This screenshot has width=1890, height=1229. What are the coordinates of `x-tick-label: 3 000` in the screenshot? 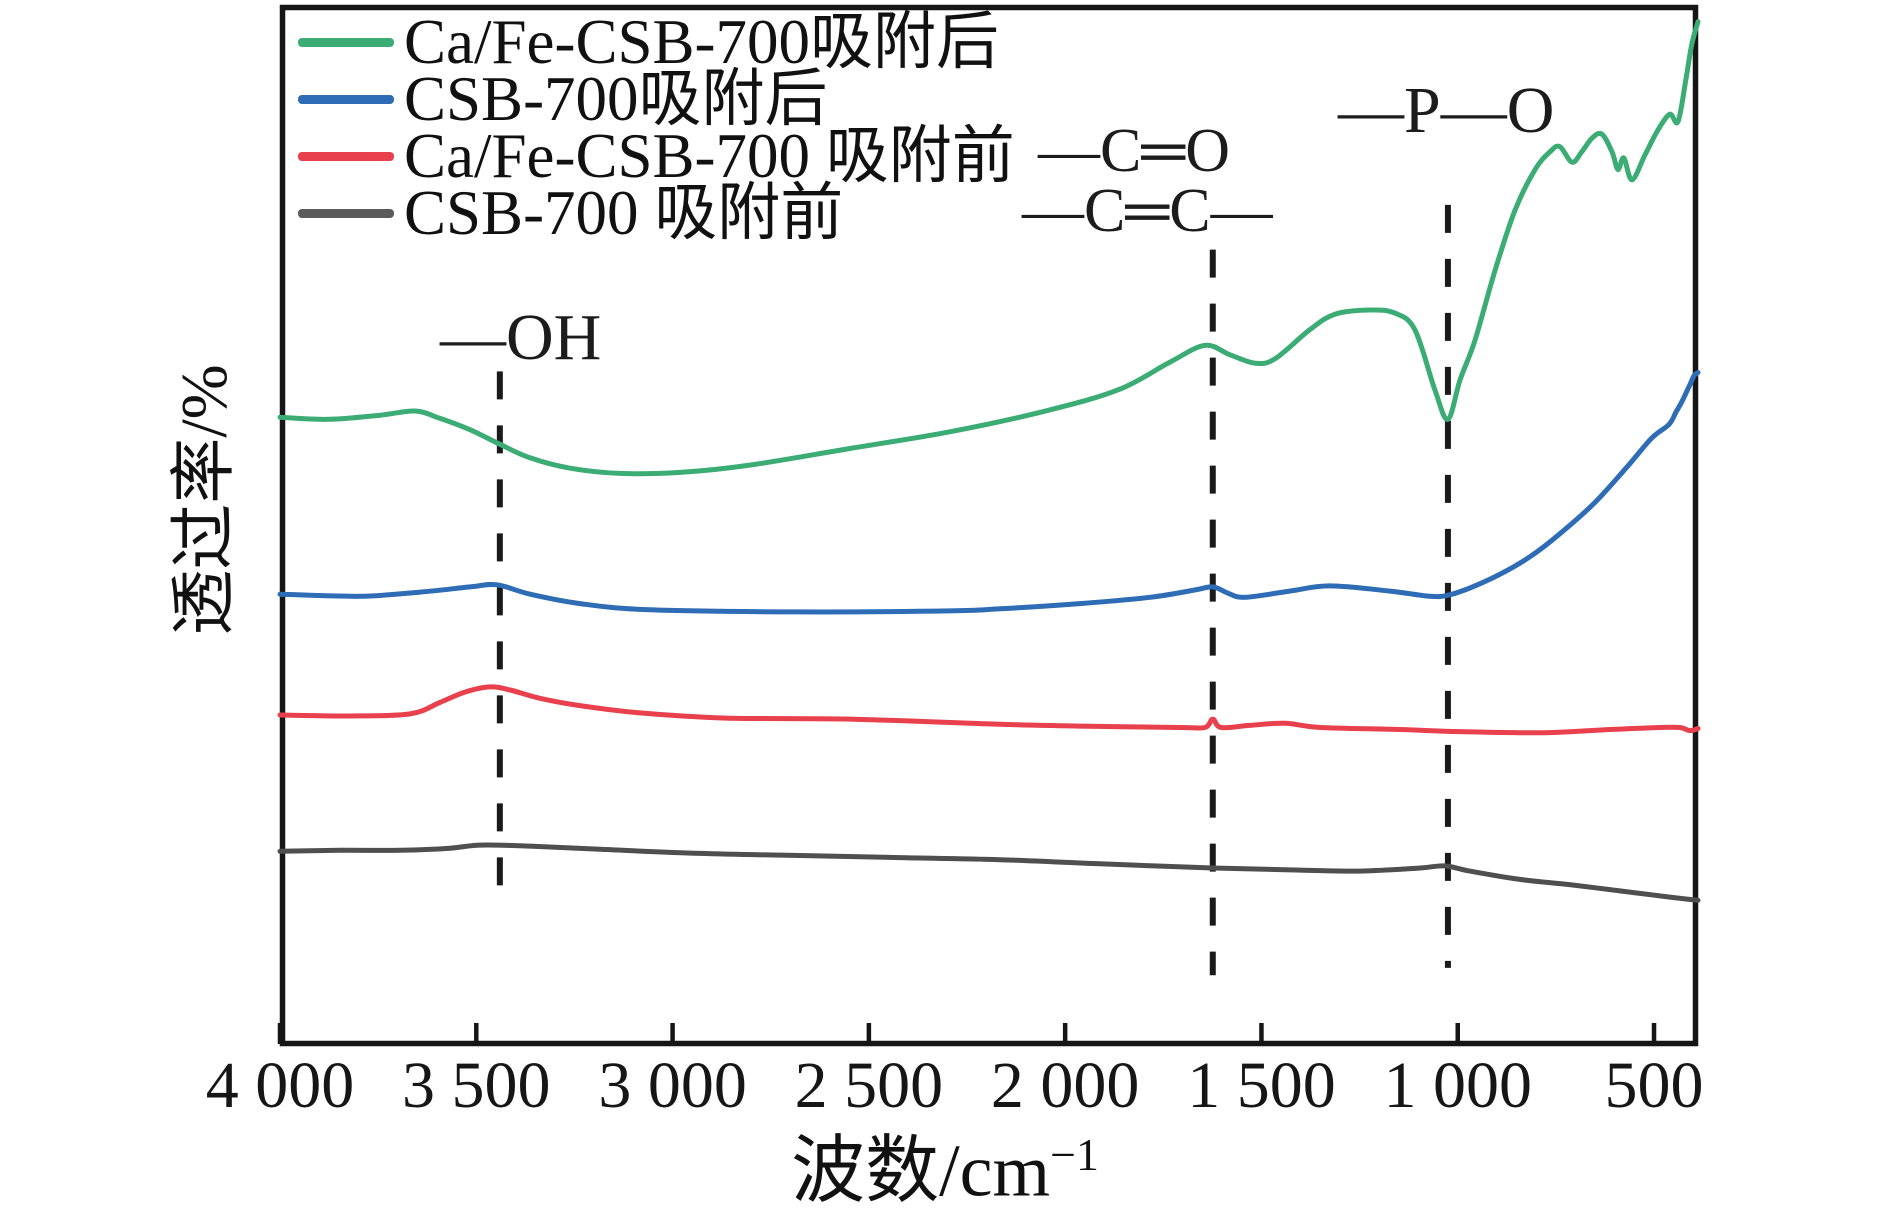 It's located at (672, 1085).